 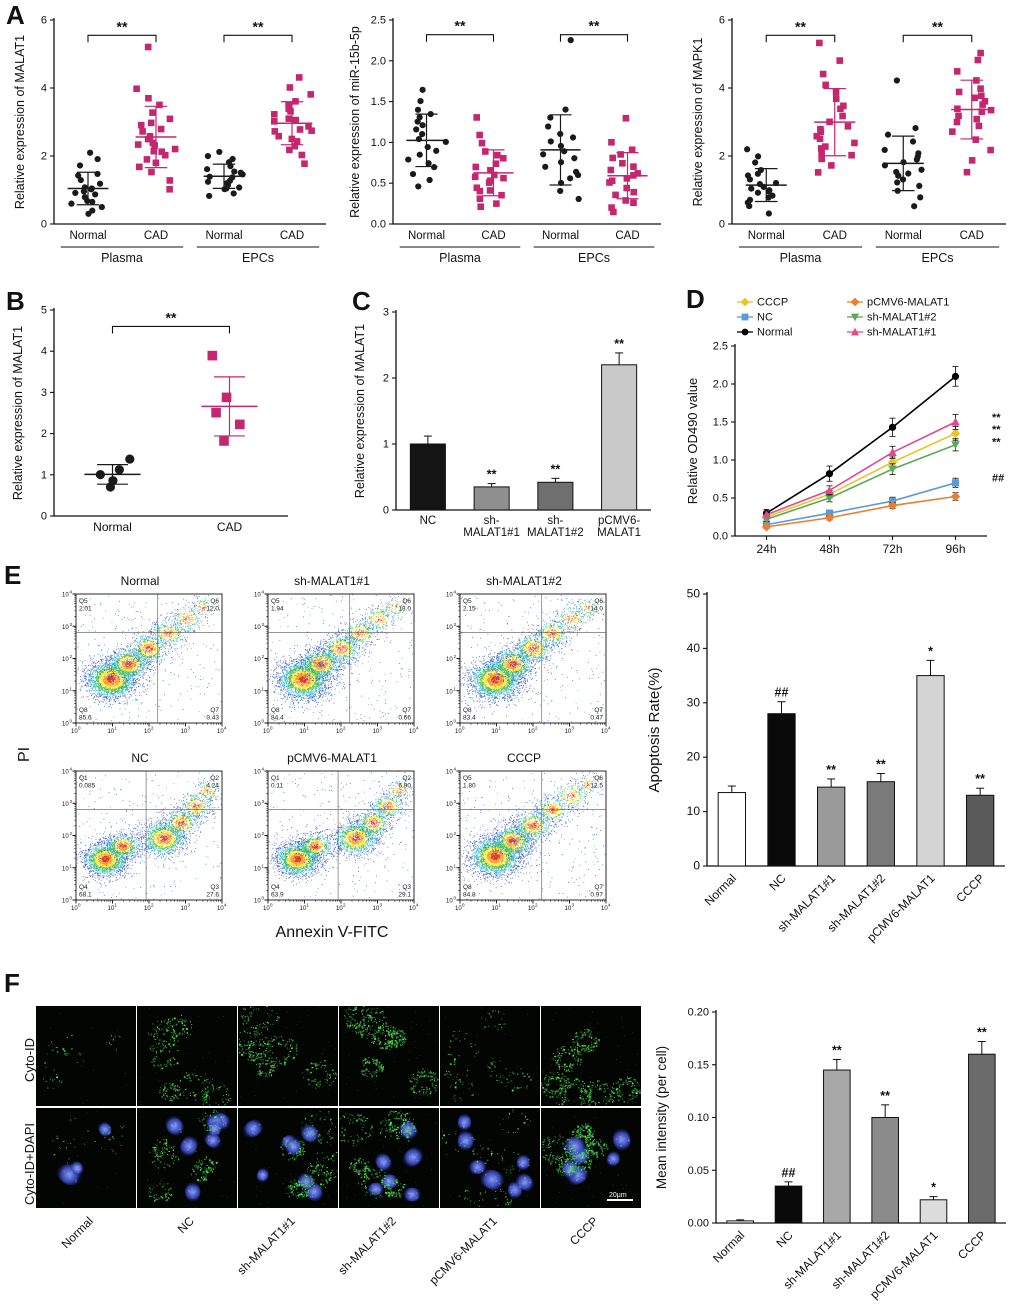 What do you see at coordinates (694, 702) in the screenshot?
I see `svg-text: 30` at bounding box center [694, 702].